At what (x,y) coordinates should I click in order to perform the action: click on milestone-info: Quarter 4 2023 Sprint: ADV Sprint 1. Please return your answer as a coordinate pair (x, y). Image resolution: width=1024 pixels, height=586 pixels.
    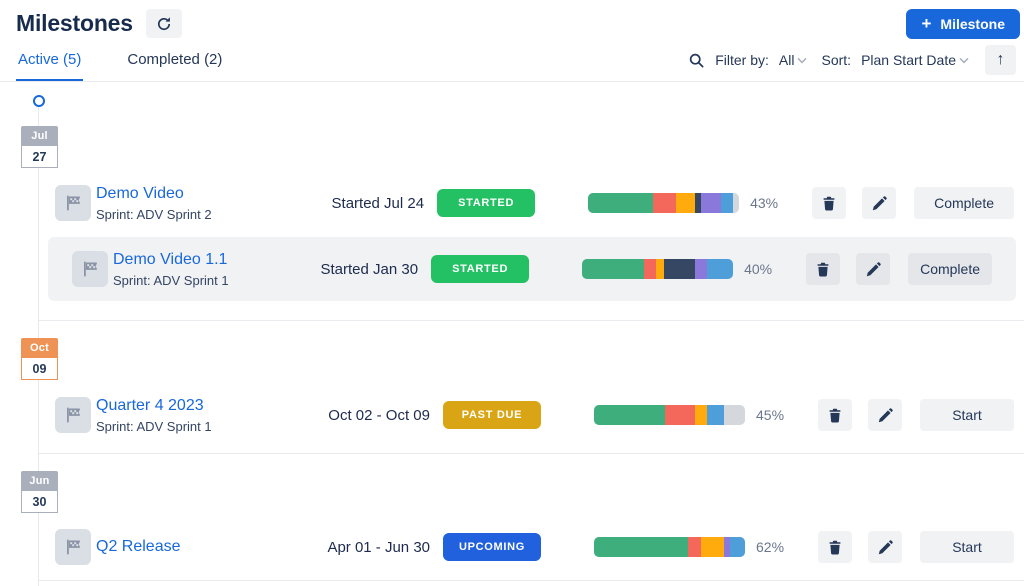
    Looking at the image, I should click on (203, 415).